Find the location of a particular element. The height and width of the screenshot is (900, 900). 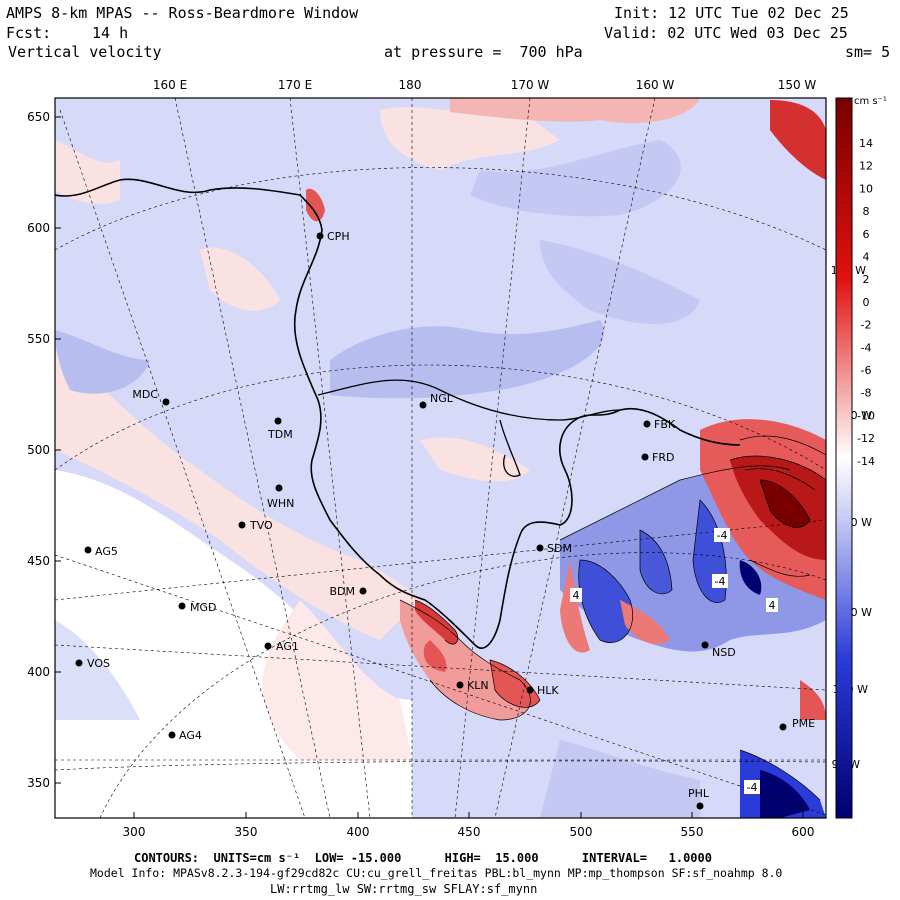

forecast-label: Fcst: is located at coordinates (29, 33).